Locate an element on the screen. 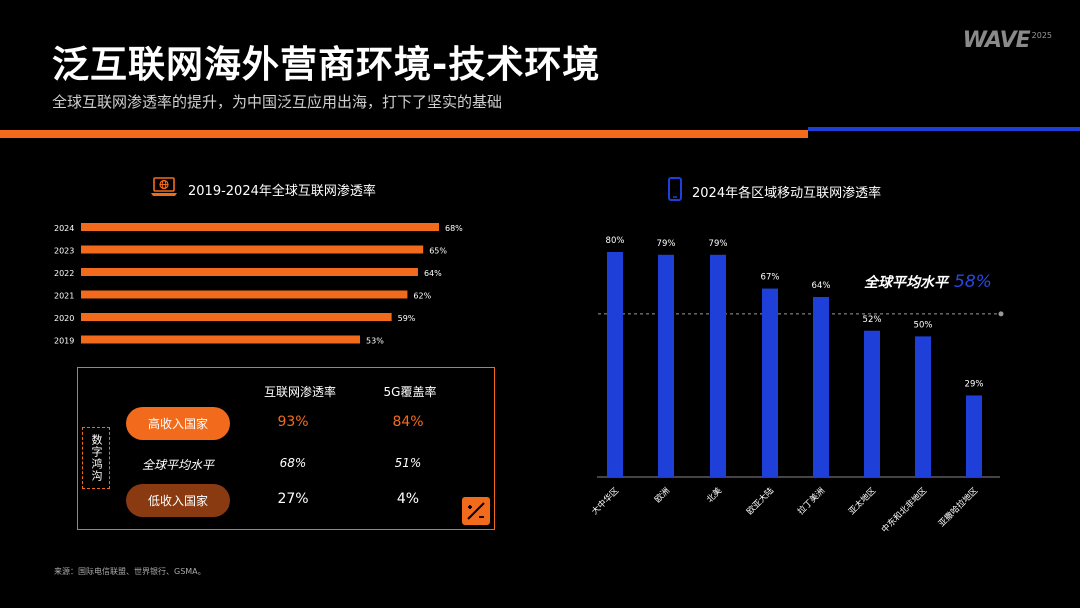  row-label-global-average: 全球平均水平 is located at coordinates (177, 465).